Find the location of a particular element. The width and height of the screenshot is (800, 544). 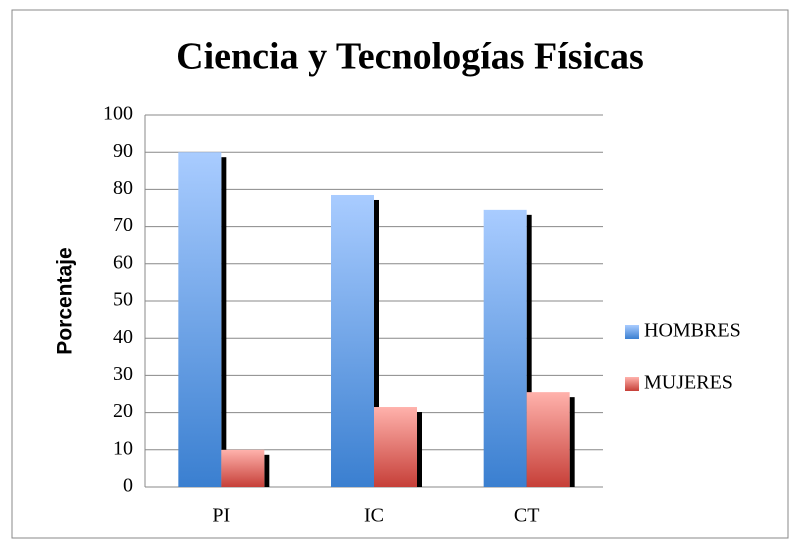

y-tick-label: 10 is located at coordinates (123, 448).